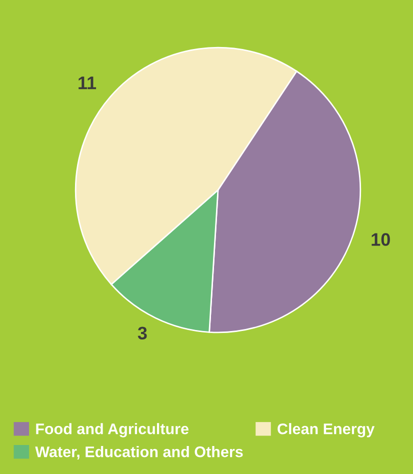  Describe the element at coordinates (381, 239) in the screenshot. I see `data-label: 10` at that location.